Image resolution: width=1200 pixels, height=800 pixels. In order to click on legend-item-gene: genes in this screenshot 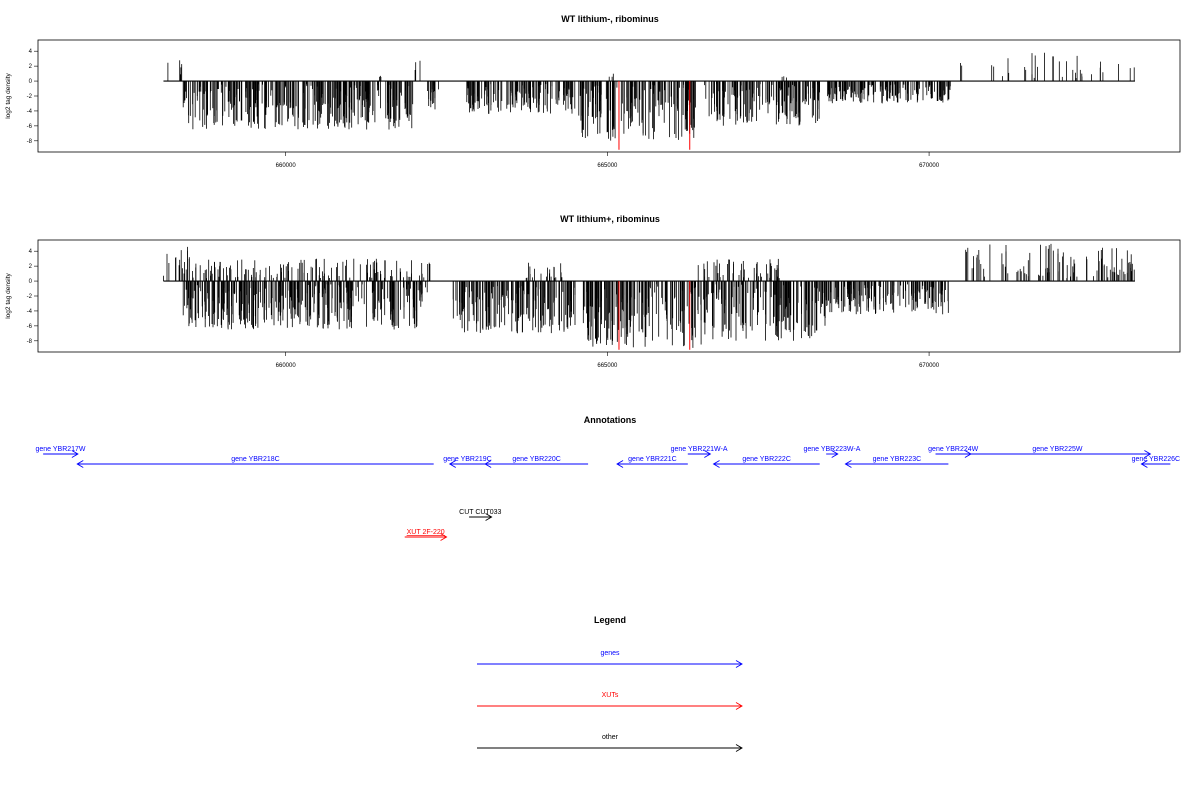, I will do `click(610, 659)`.